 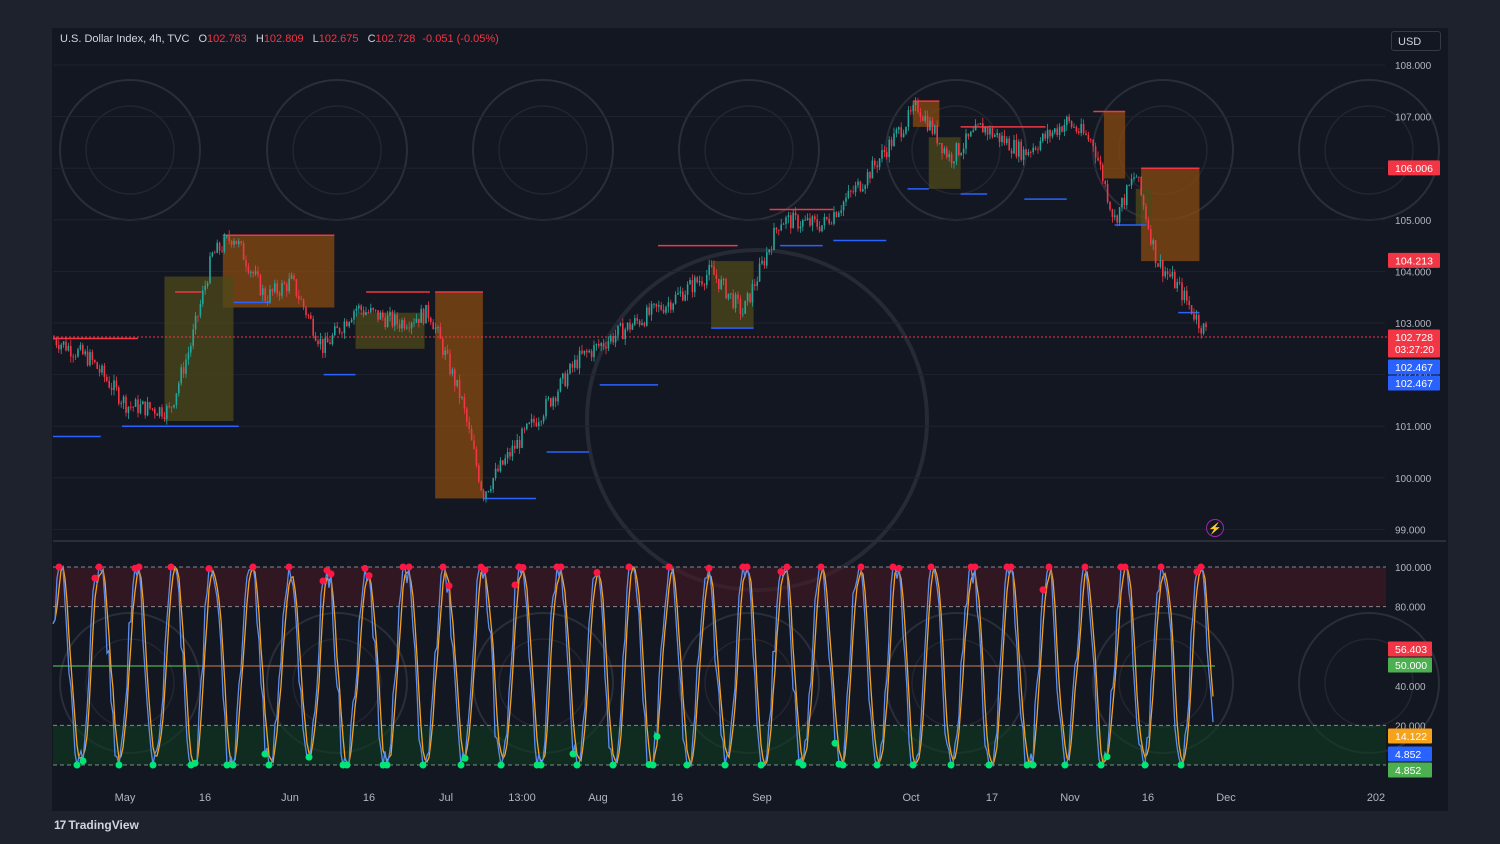 What do you see at coordinates (1413, 66) in the screenshot?
I see `y-tick-label: 108.000` at bounding box center [1413, 66].